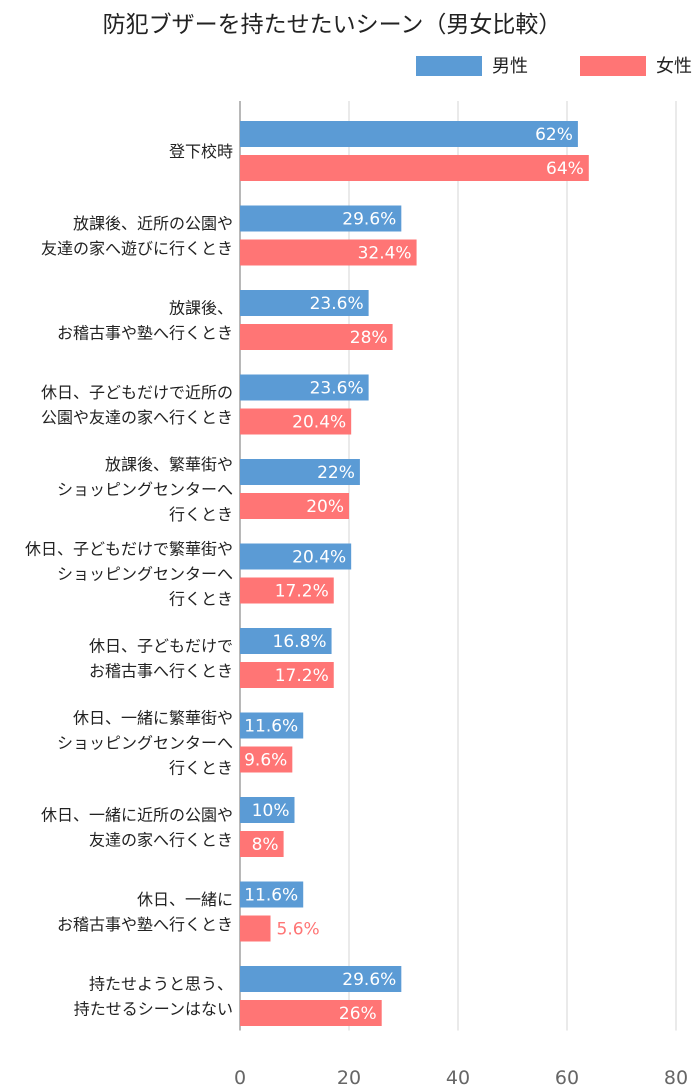 Image resolution: width=700 pixels, height=1088 pixels. I want to click on category-label: 休日、子どもだけで繁華街や, so click(129, 549).